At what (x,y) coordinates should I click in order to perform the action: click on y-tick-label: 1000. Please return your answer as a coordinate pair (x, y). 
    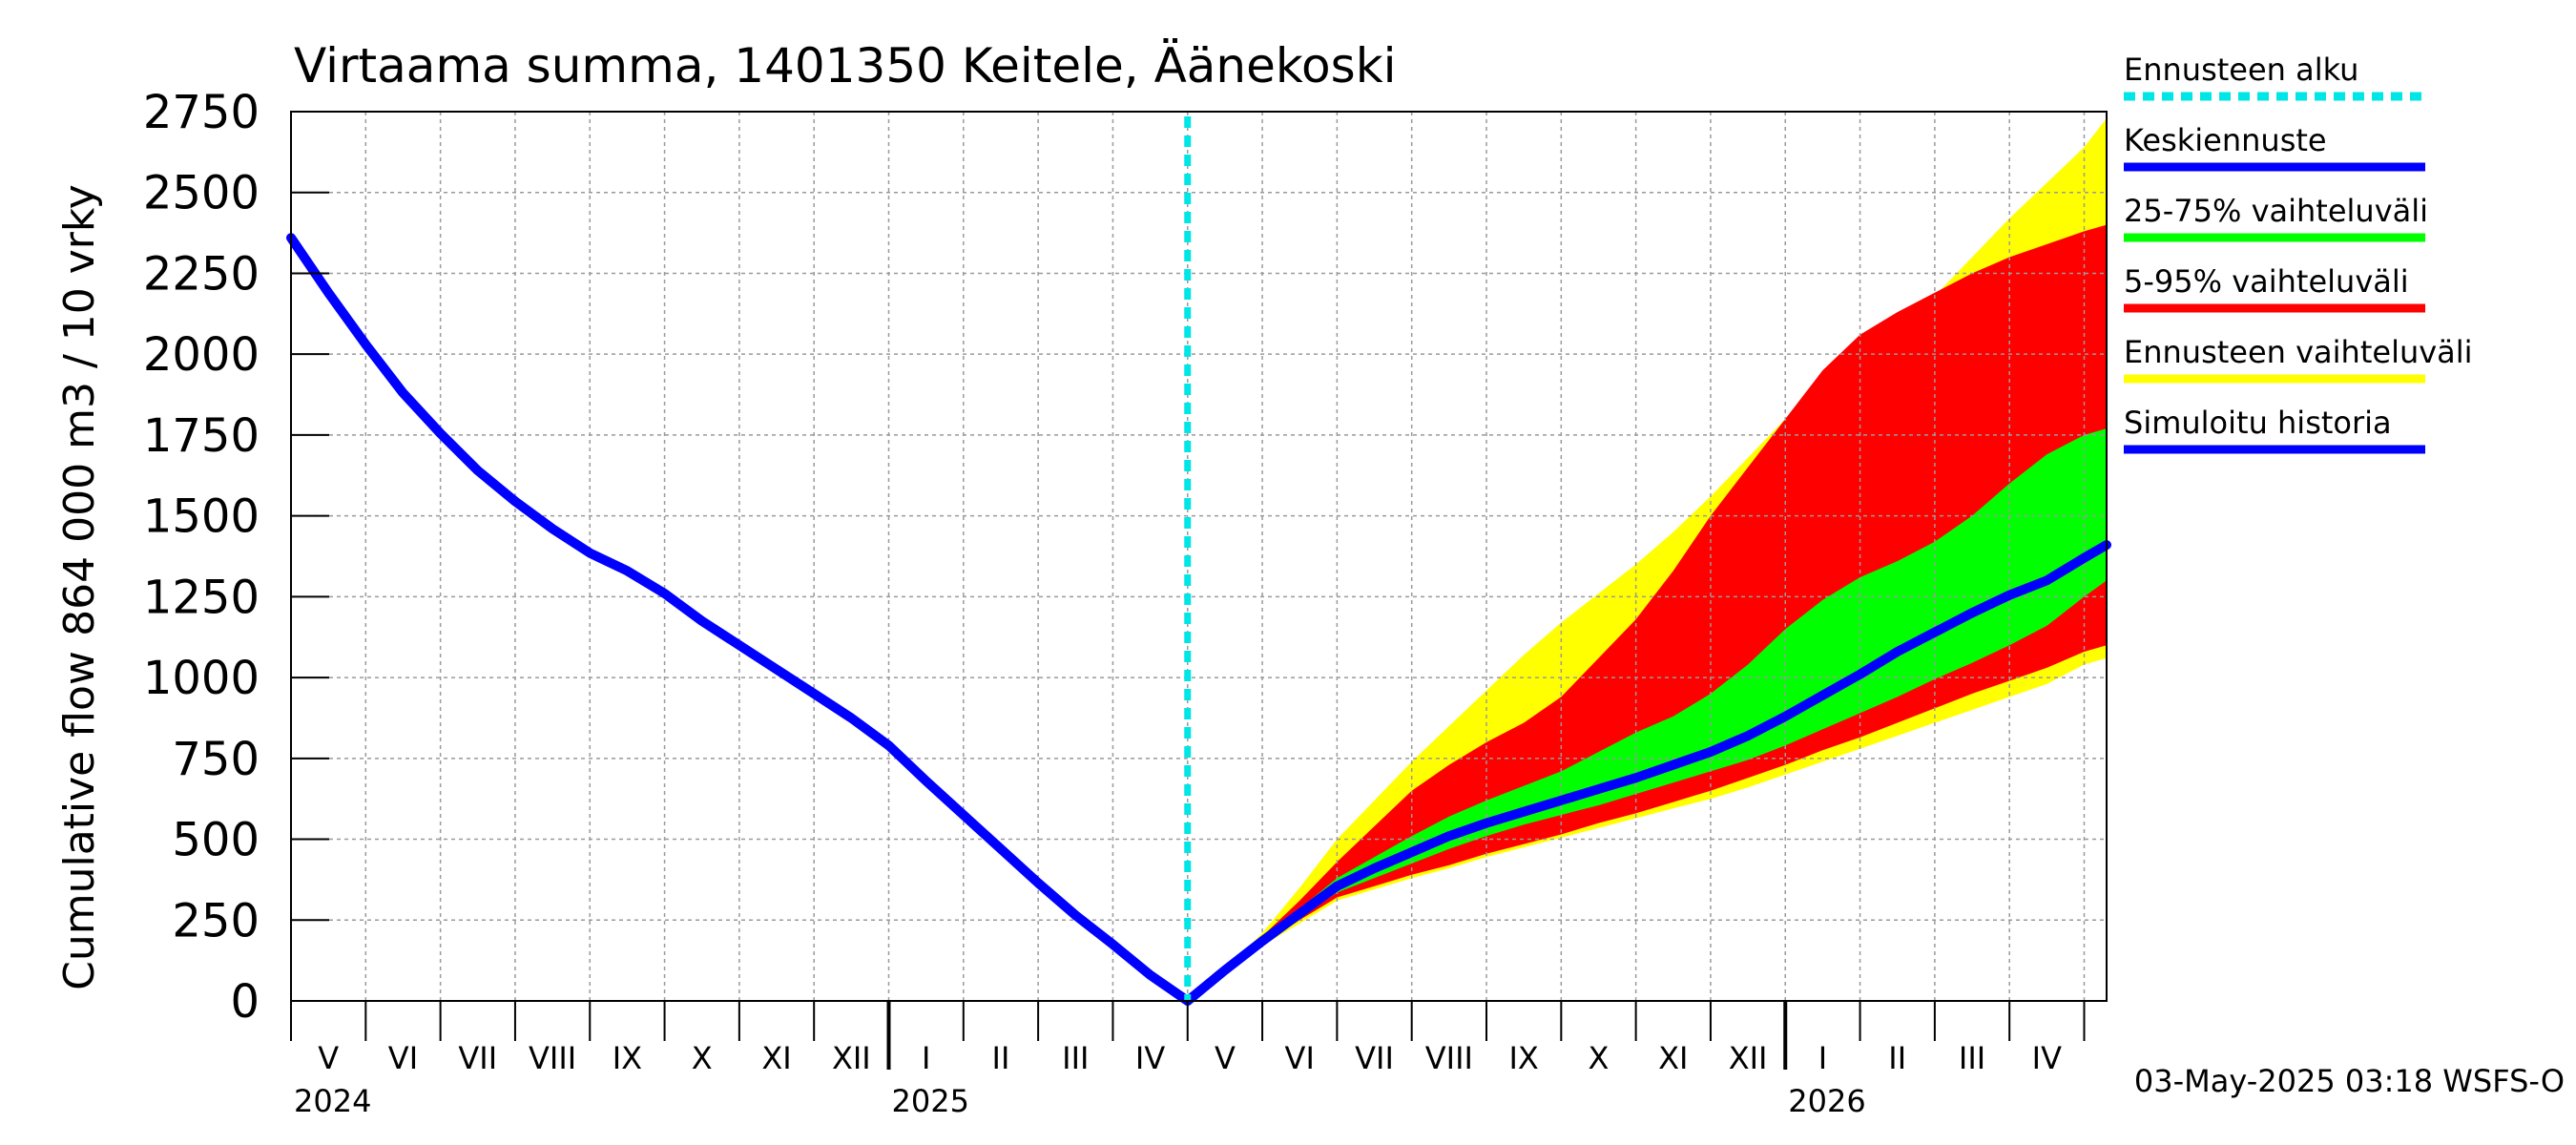
    Looking at the image, I should click on (201, 678).